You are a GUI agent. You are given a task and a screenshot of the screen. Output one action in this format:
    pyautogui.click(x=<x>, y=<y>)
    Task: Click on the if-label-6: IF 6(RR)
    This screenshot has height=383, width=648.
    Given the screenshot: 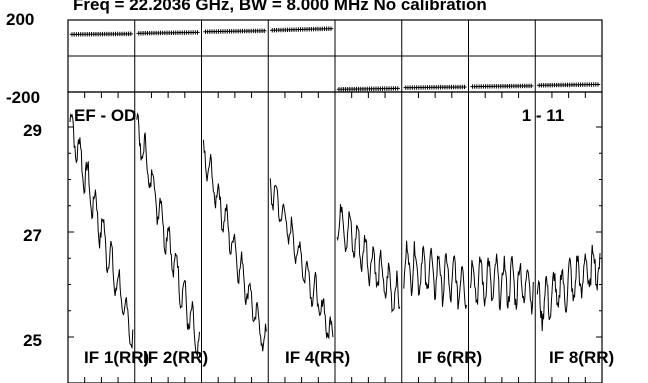 What is the action you would take?
    pyautogui.click(x=449, y=357)
    